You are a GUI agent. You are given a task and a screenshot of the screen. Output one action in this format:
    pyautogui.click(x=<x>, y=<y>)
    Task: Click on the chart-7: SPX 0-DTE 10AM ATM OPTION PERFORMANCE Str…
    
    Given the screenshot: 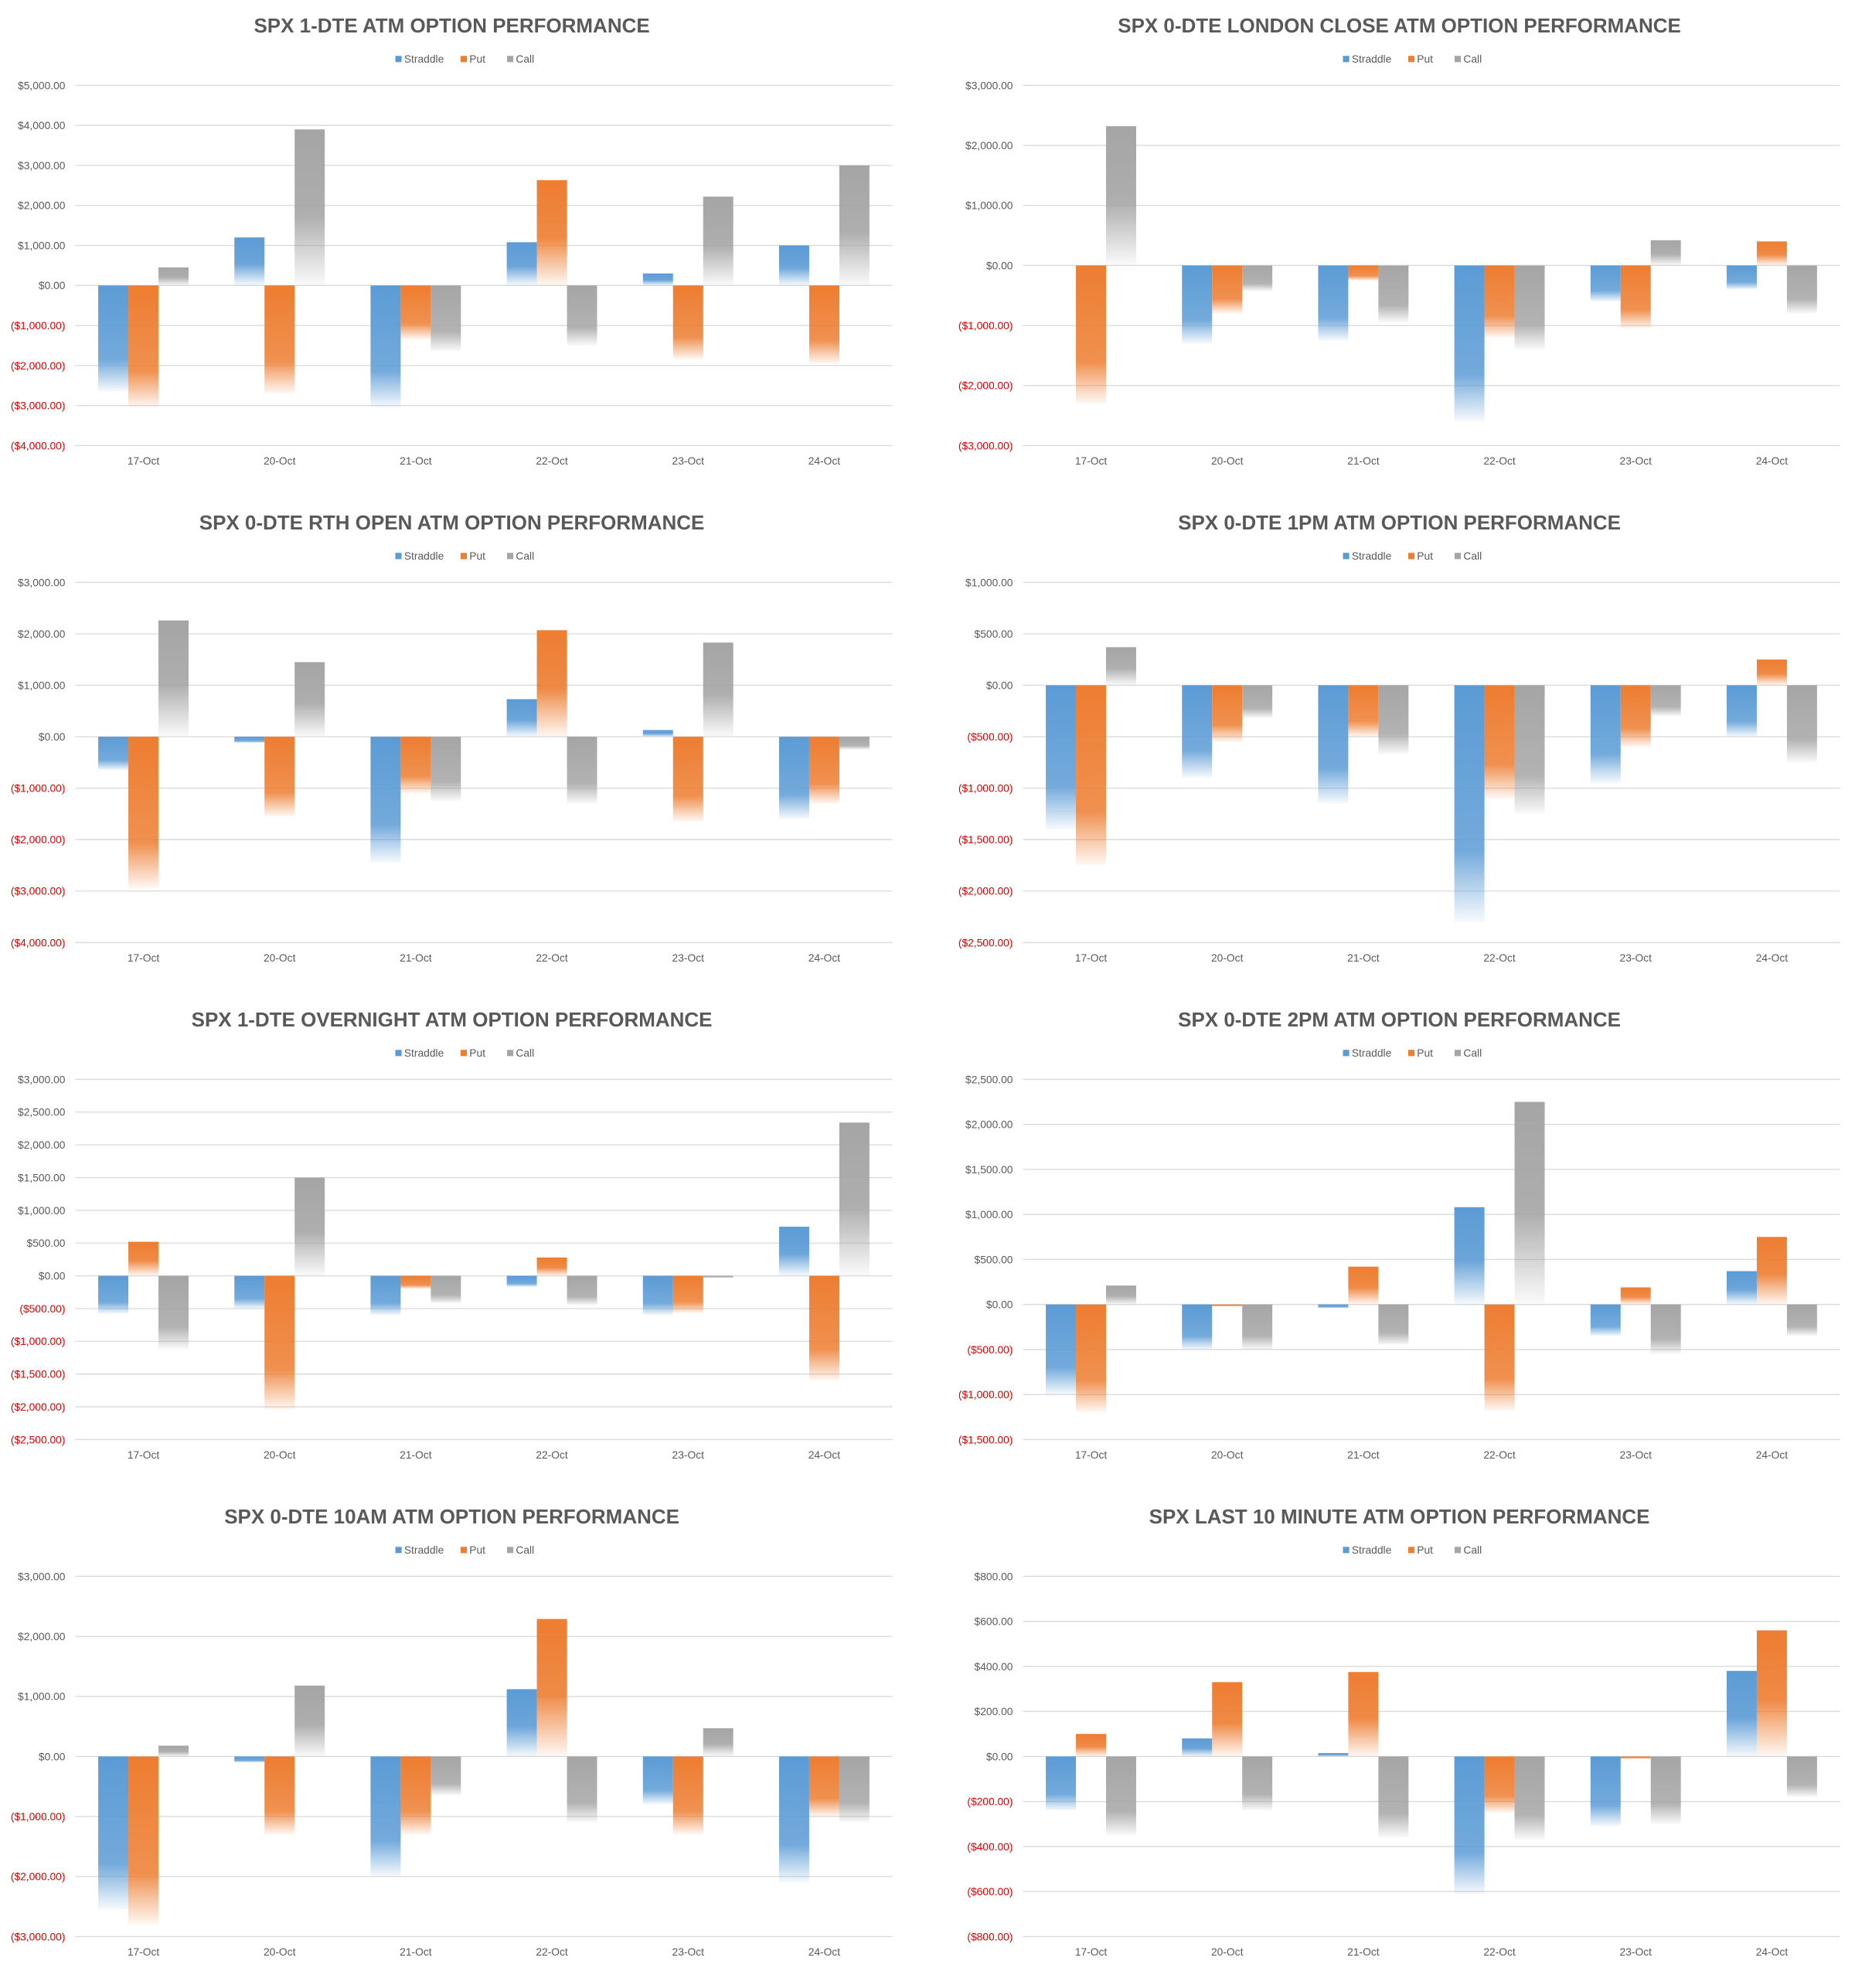 What is the action you would take?
    pyautogui.click(x=452, y=1731)
    